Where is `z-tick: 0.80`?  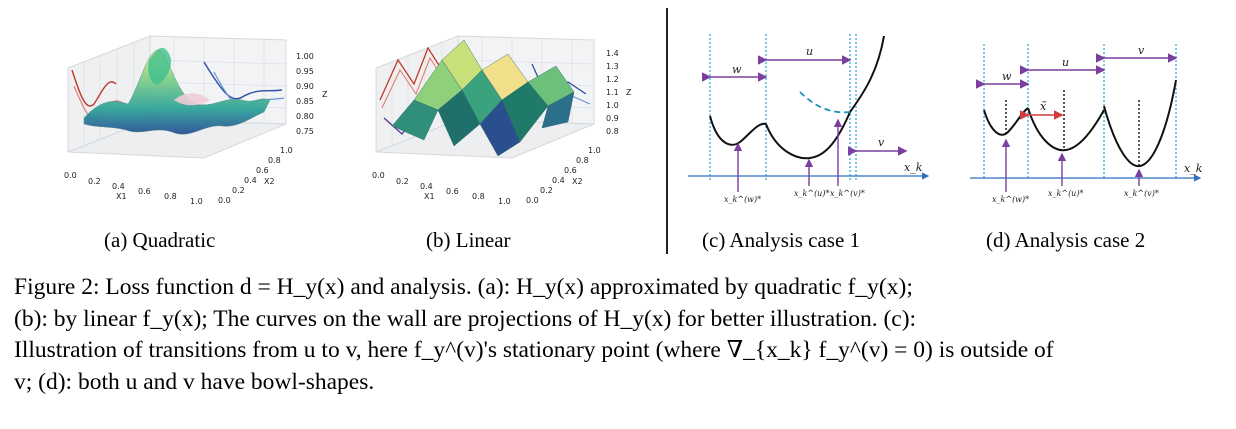 z-tick: 0.80 is located at coordinates (305, 116).